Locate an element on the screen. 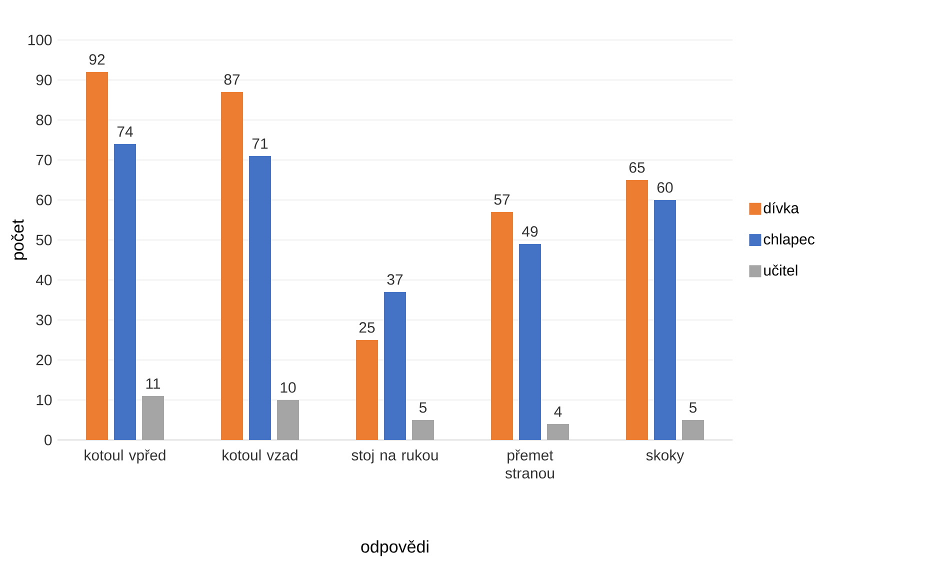  data-label: 25 is located at coordinates (367, 327).